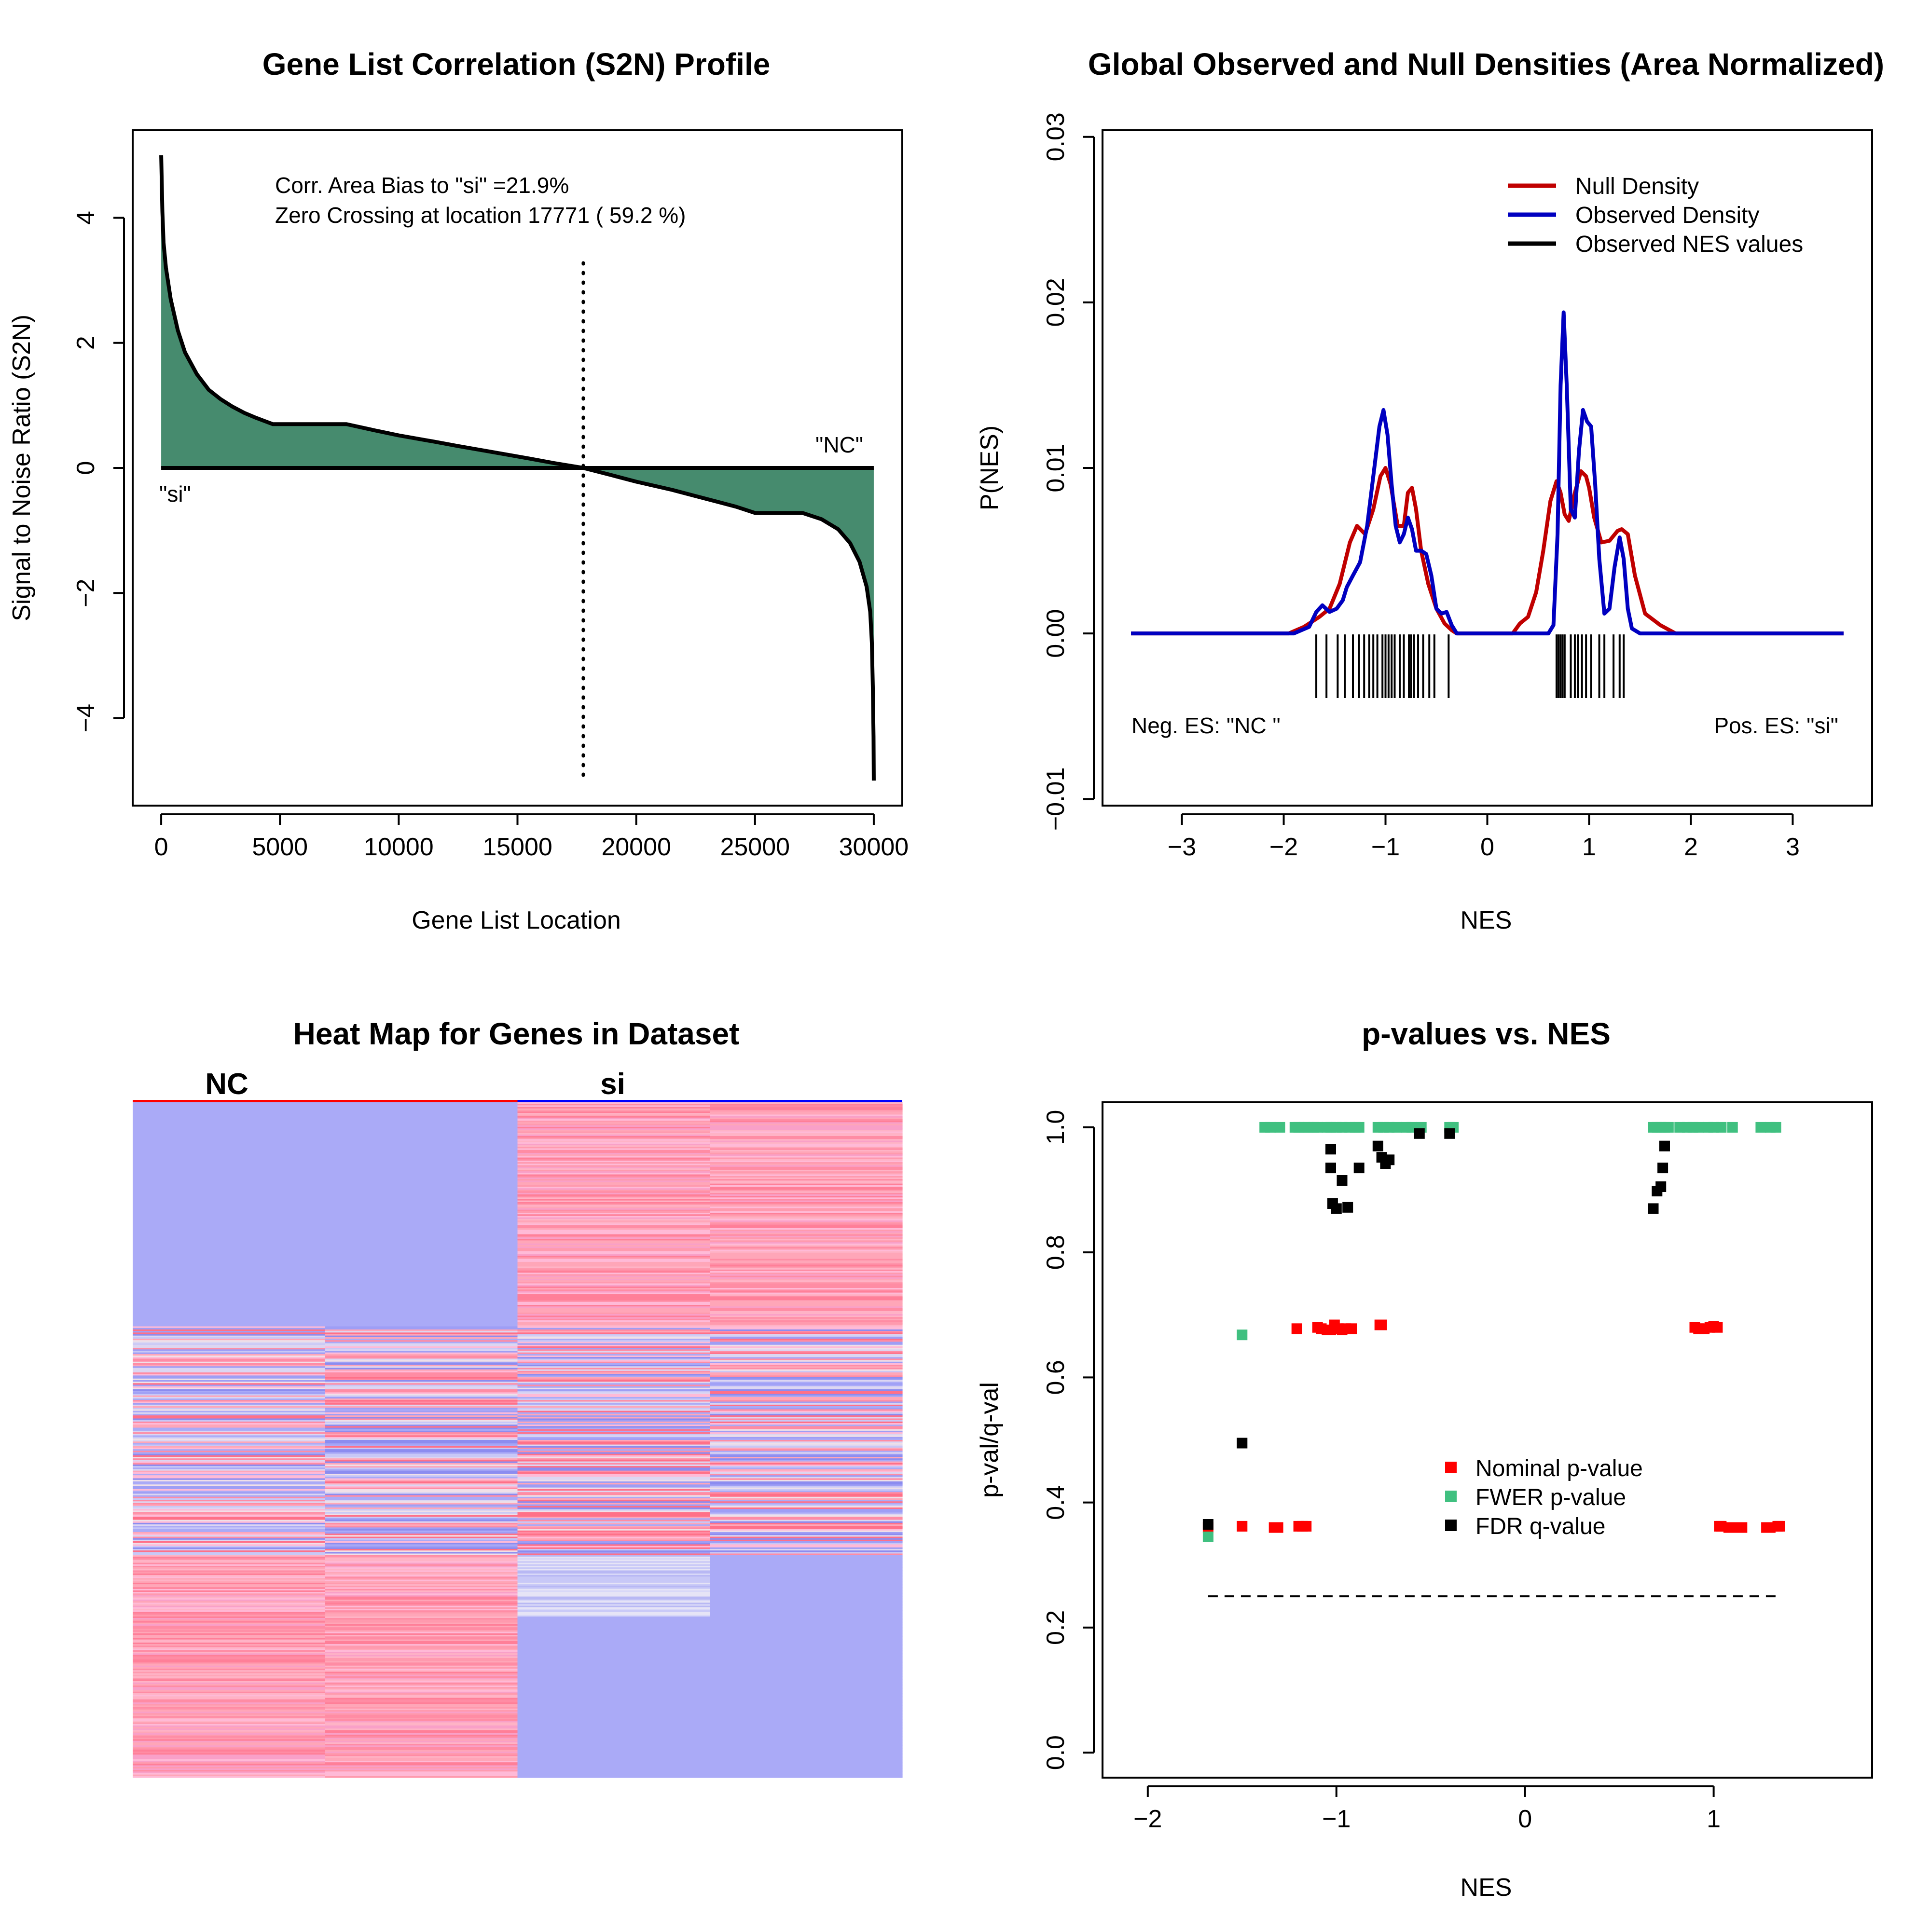 The image size is (1930, 1932). What do you see at coordinates (1559, 1469) in the screenshot?
I see `legend-nominal-label: Nominal p-value` at bounding box center [1559, 1469].